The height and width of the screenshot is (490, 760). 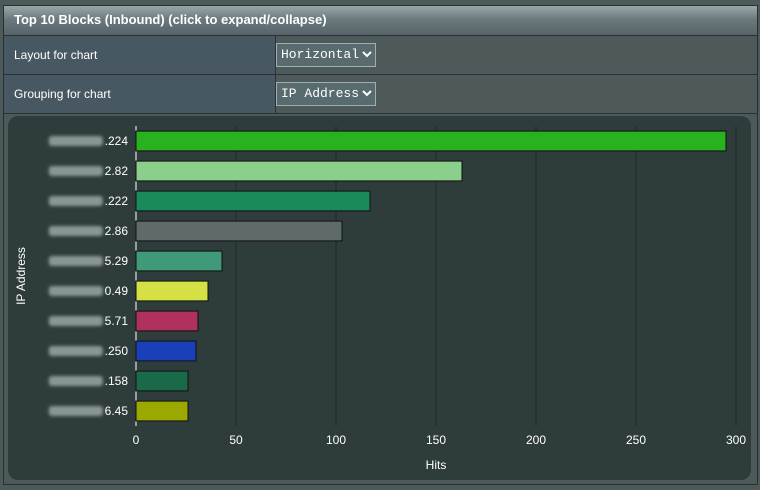 I want to click on ip-suffix-text: .224, so click(x=117, y=141).